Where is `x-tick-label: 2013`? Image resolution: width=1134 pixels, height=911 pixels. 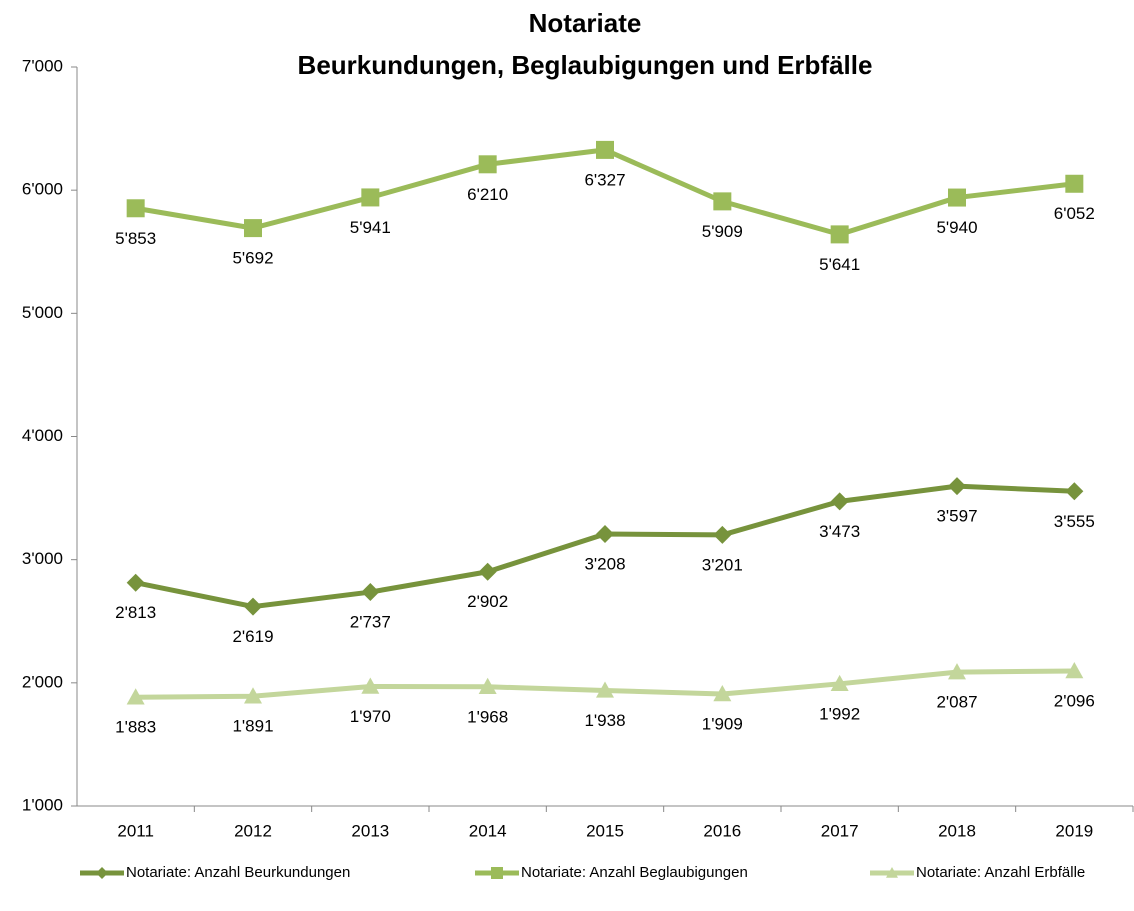
x-tick-label: 2013 is located at coordinates (370, 830).